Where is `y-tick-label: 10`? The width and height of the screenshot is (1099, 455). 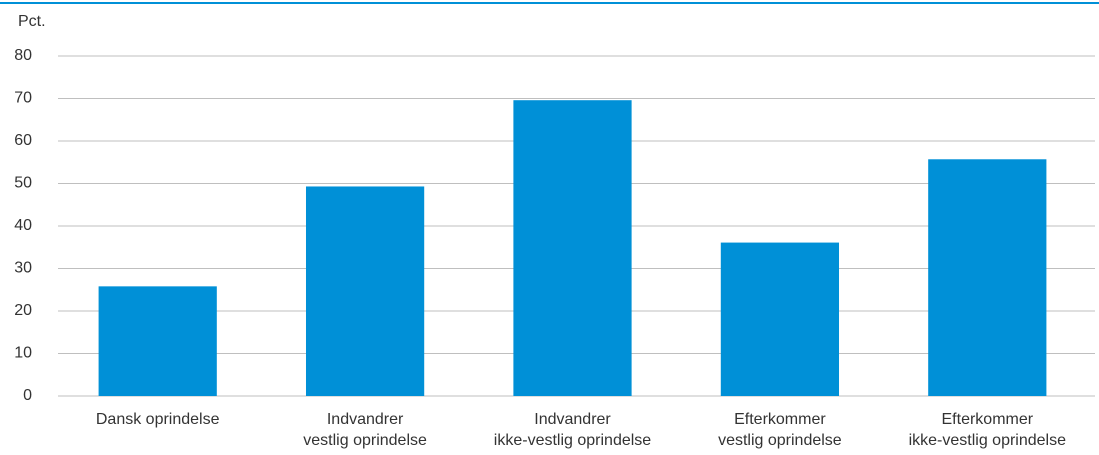 y-tick-label: 10 is located at coordinates (23, 353).